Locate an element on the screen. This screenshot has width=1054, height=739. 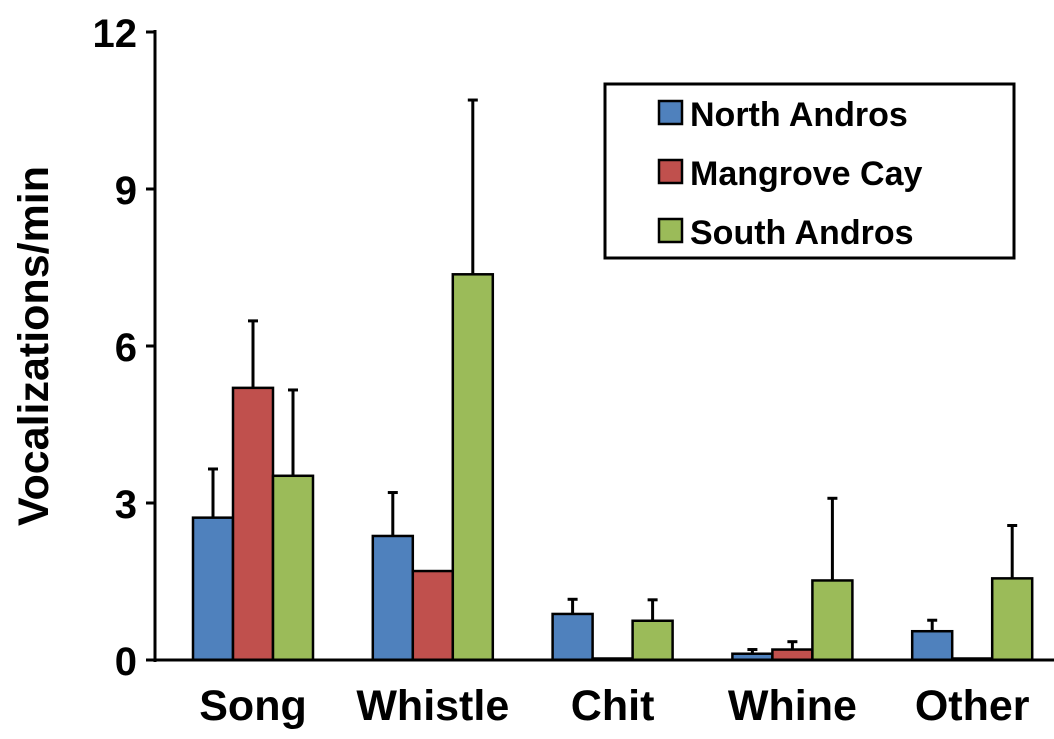
y-axis-title: Vocalizations/min is located at coordinates (34, 346).